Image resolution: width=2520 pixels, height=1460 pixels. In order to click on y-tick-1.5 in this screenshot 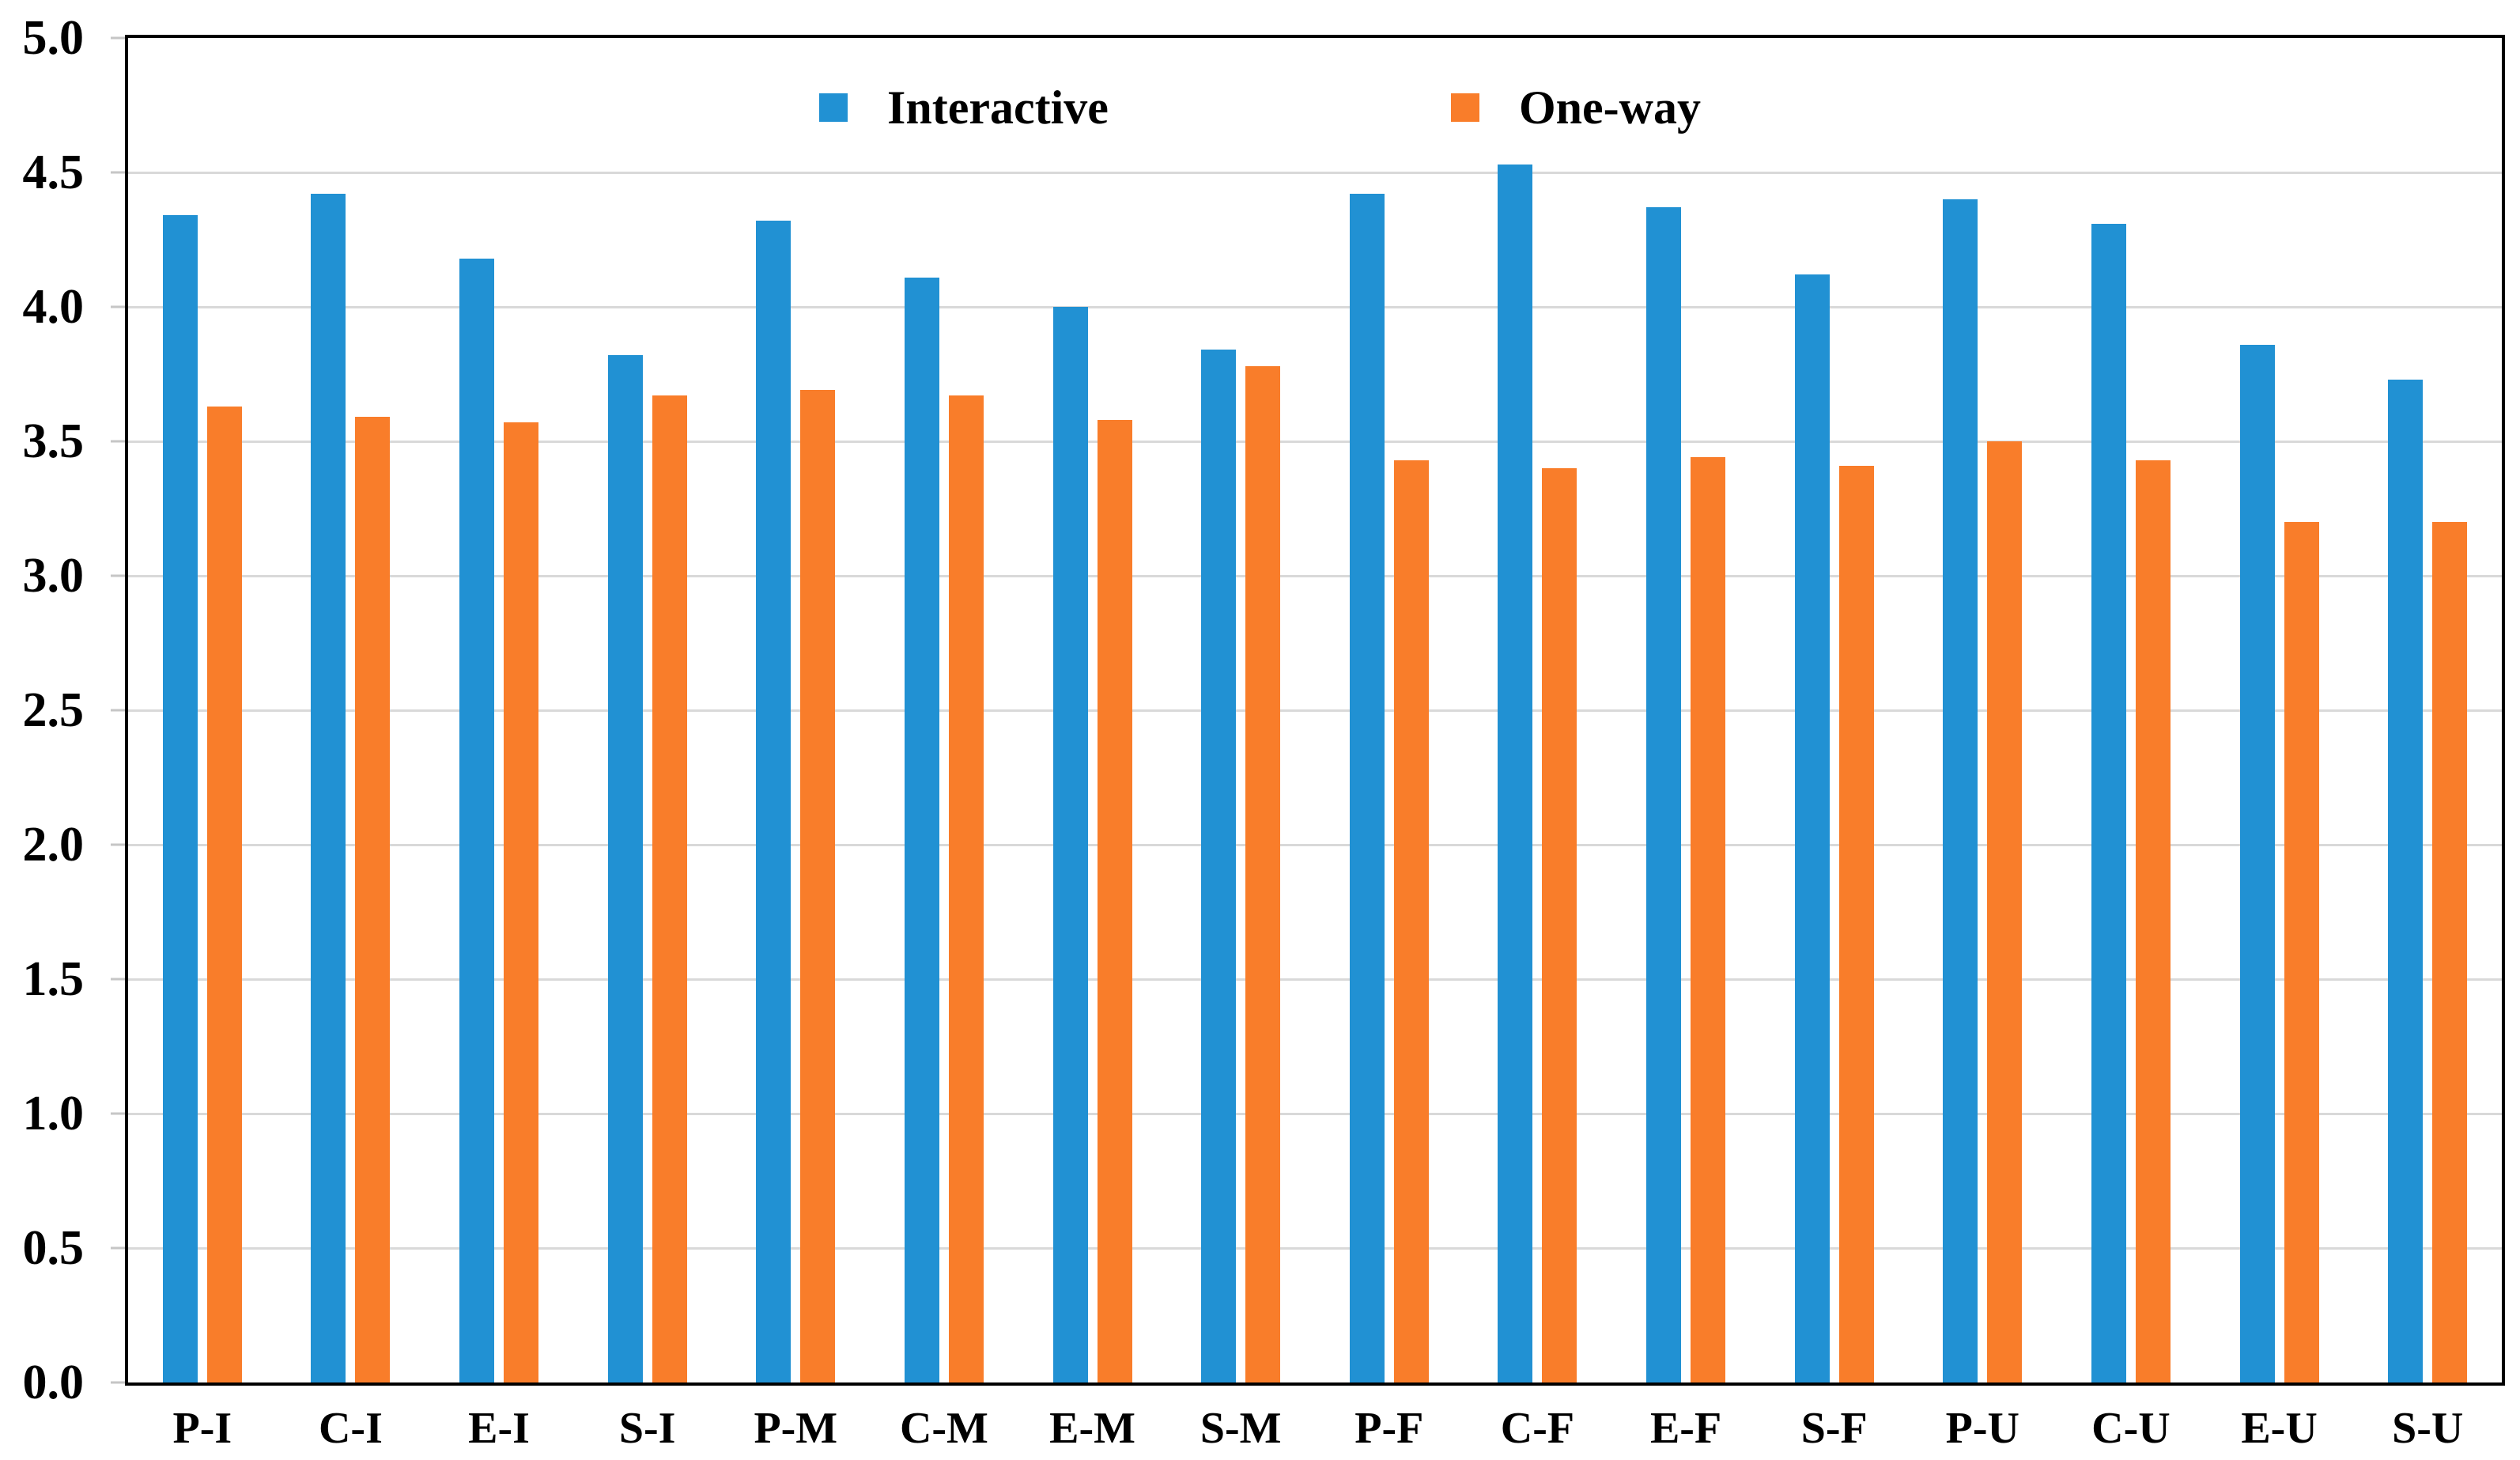, I will do `click(118, 979)`.